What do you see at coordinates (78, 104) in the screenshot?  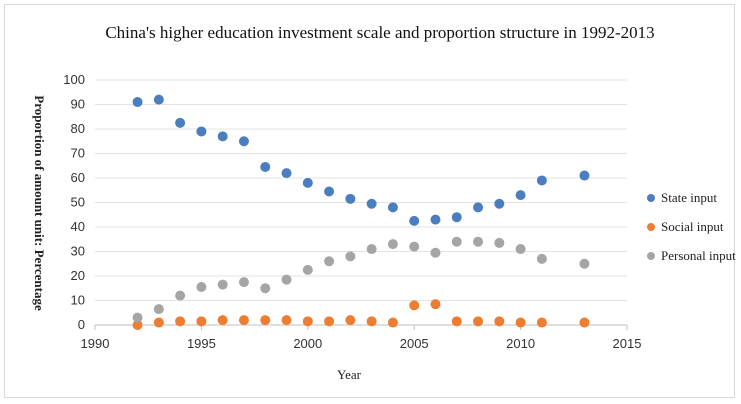 I see `y-tick-label: 90` at bounding box center [78, 104].